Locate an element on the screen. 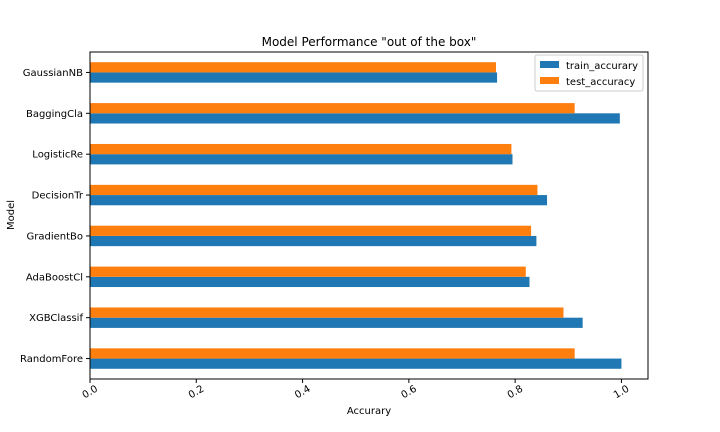 Image resolution: width=720 pixels, height=432 pixels. bar-train_accurary-AdaBoostCl is located at coordinates (310, 282).